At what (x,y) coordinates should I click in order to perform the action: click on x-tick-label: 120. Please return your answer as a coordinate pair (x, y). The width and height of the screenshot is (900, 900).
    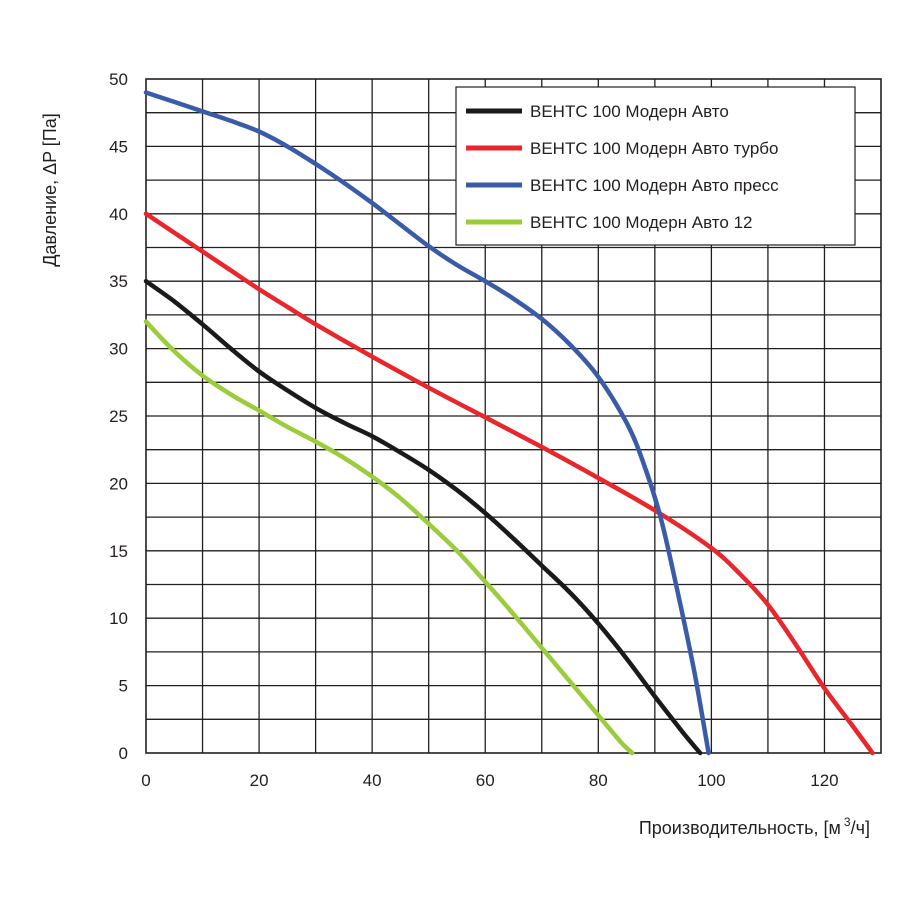
    Looking at the image, I should click on (824, 780).